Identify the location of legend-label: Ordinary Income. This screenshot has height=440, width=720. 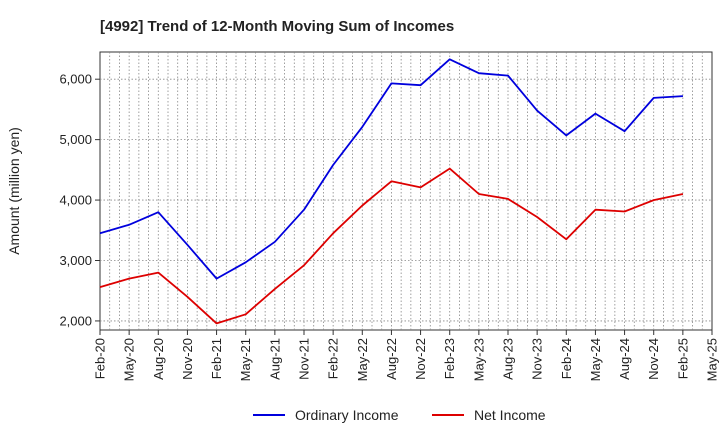
(347, 415).